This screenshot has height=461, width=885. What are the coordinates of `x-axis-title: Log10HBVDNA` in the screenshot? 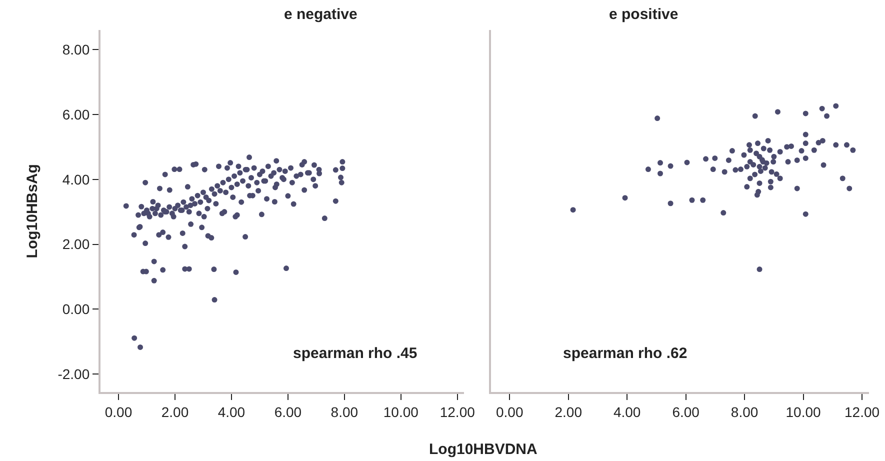 It's located at (483, 449).